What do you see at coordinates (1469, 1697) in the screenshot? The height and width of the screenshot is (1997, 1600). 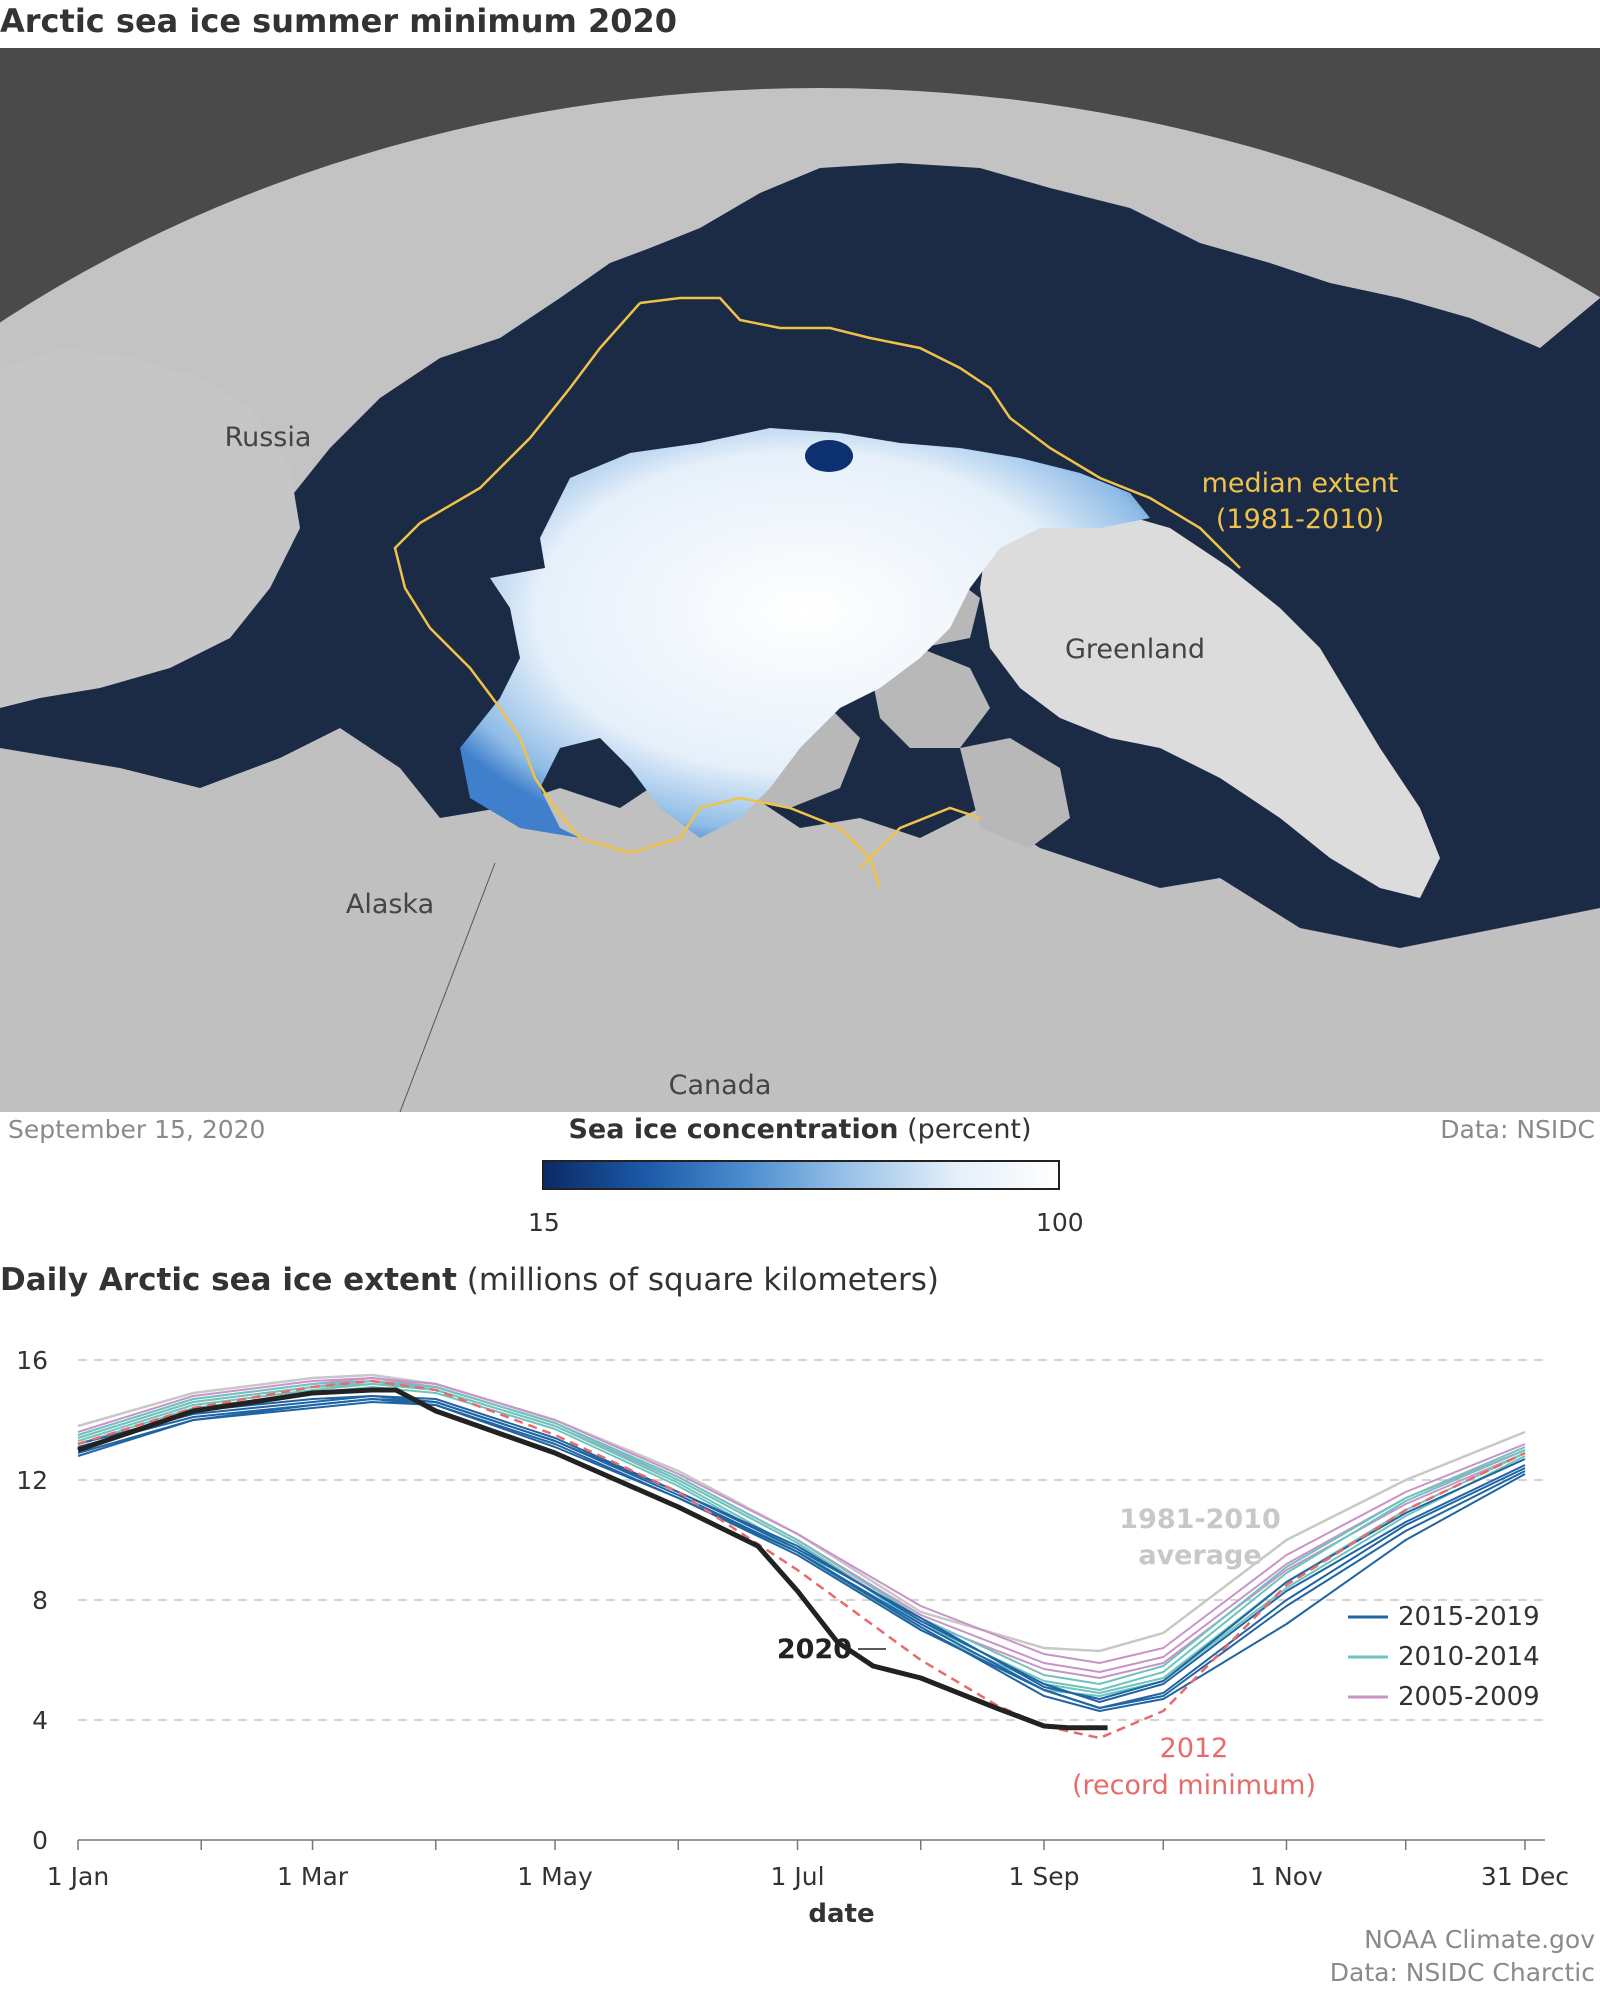 I see `legend-label: 2005-2009` at bounding box center [1469, 1697].